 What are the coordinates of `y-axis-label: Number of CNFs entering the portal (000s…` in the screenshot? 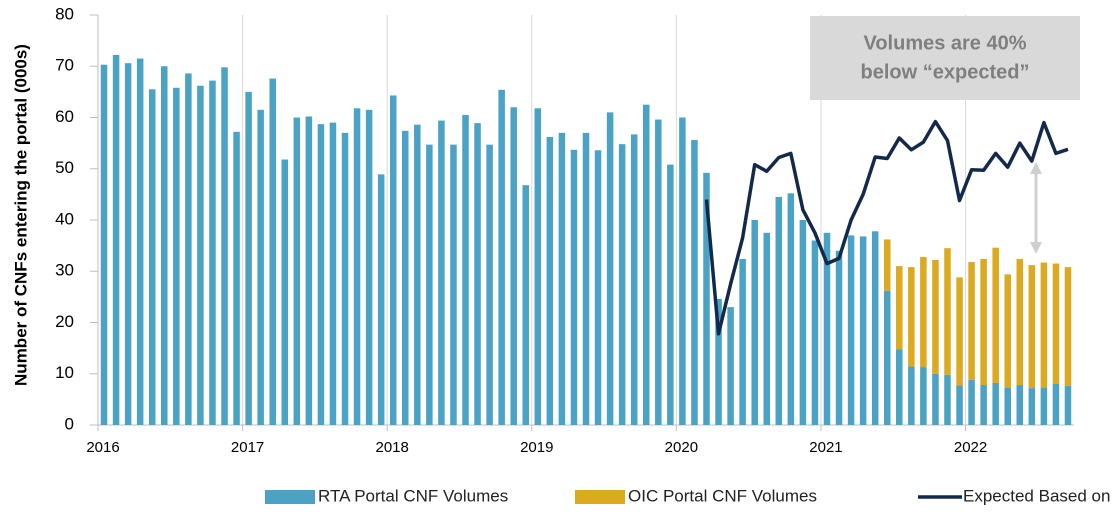 It's located at (20, 215).